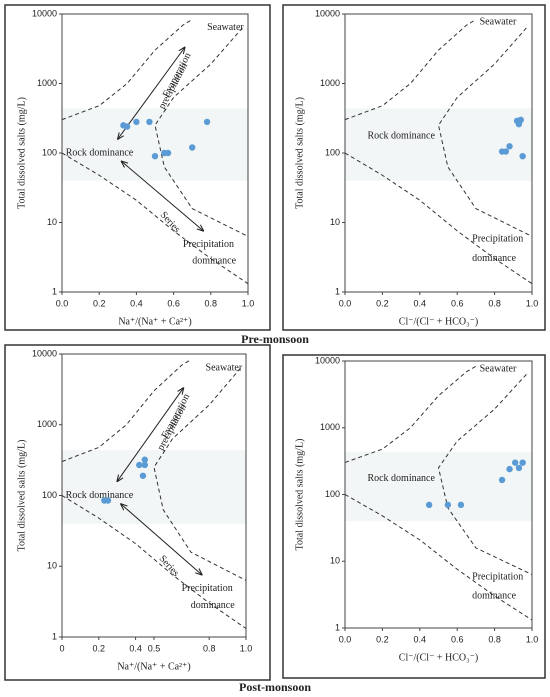 The width and height of the screenshot is (550, 697). What do you see at coordinates (169, 566) in the screenshot?
I see `annotation: Series` at bounding box center [169, 566].